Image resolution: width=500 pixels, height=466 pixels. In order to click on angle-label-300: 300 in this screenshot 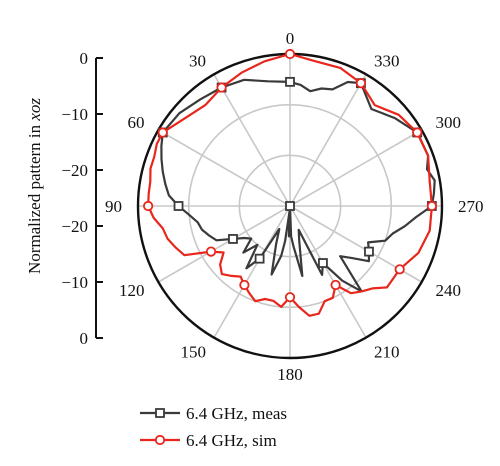, I will do `click(448, 122)`.